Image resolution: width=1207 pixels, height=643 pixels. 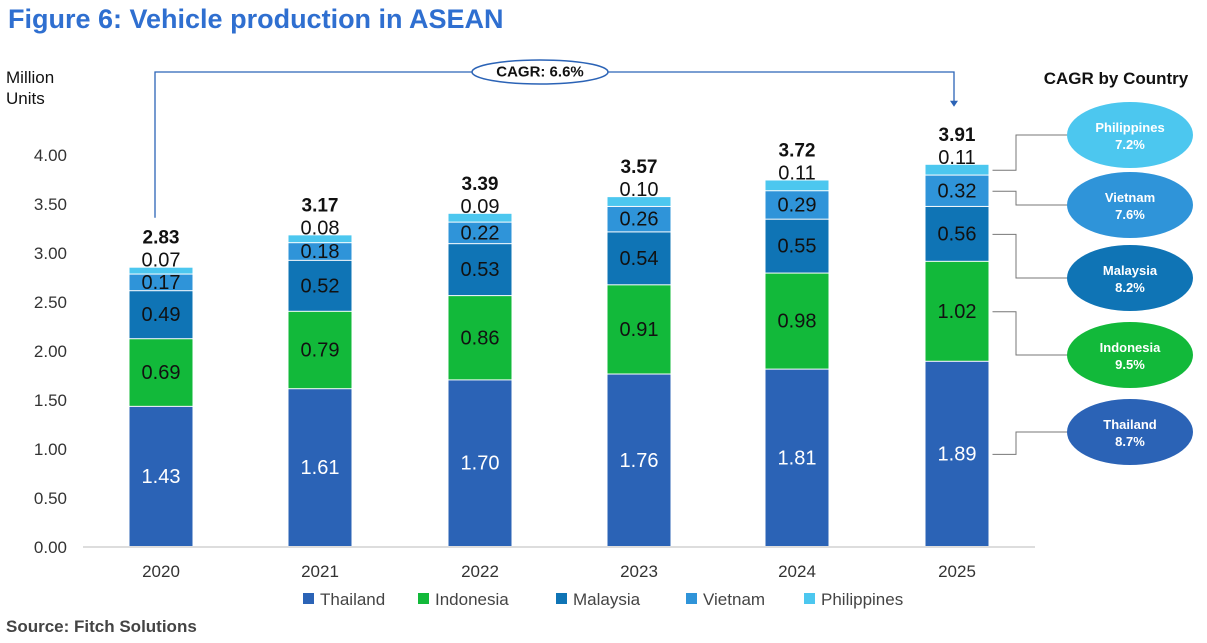 What do you see at coordinates (639, 220) in the screenshot?
I see `bar-value-label-vietnam: 0.26` at bounding box center [639, 220].